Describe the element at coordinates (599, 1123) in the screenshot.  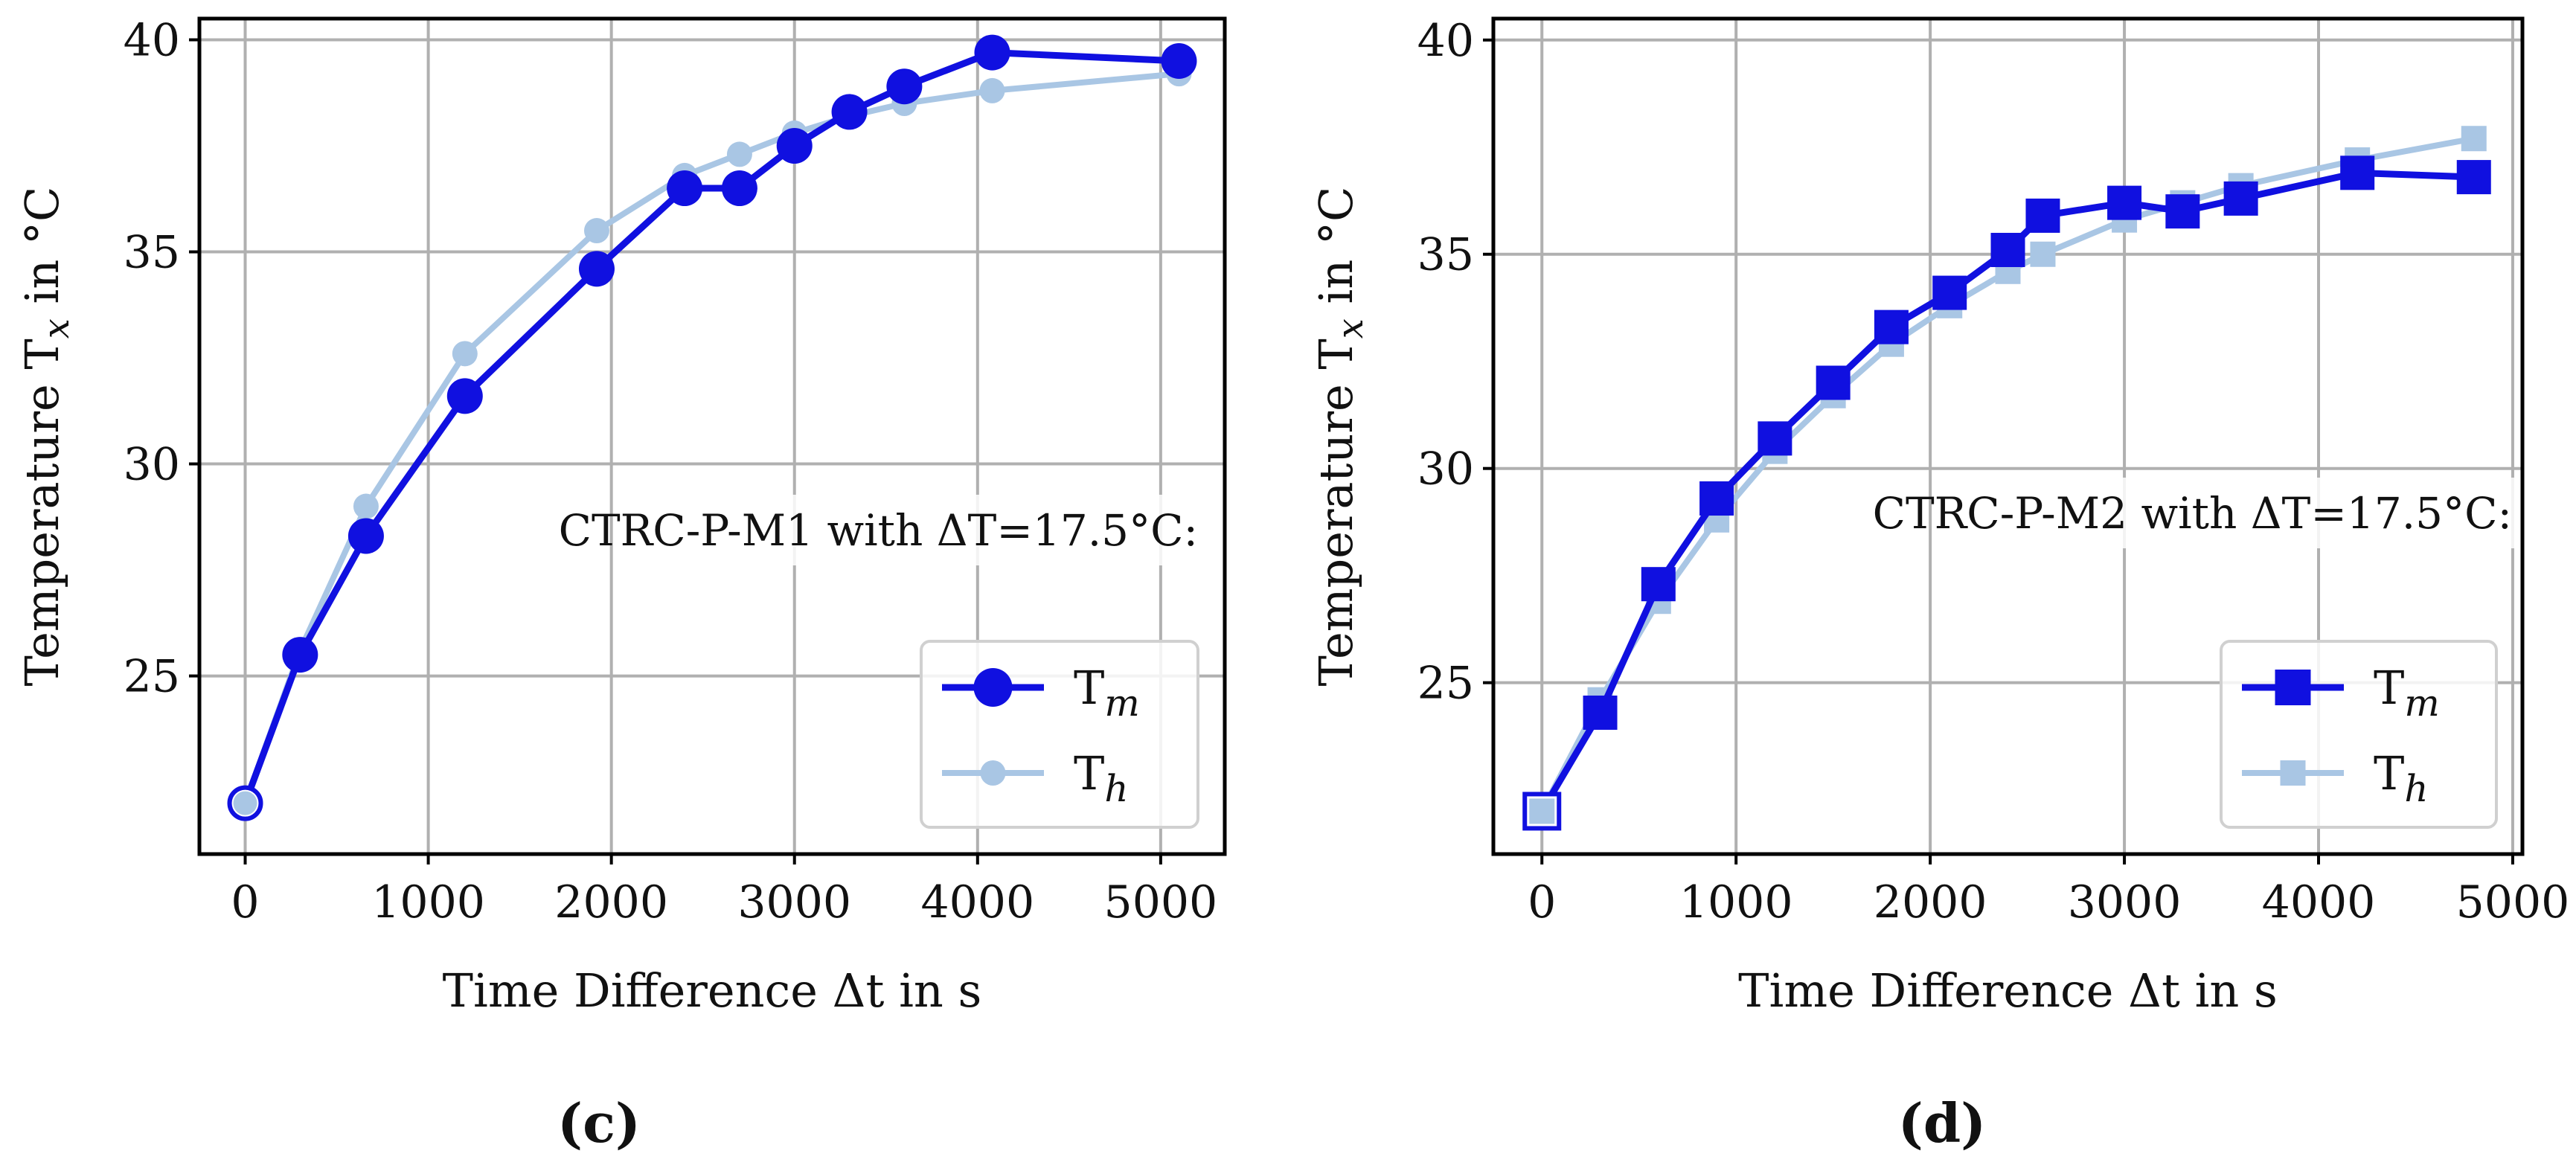
I see `panel-caption: (c)` at that location.